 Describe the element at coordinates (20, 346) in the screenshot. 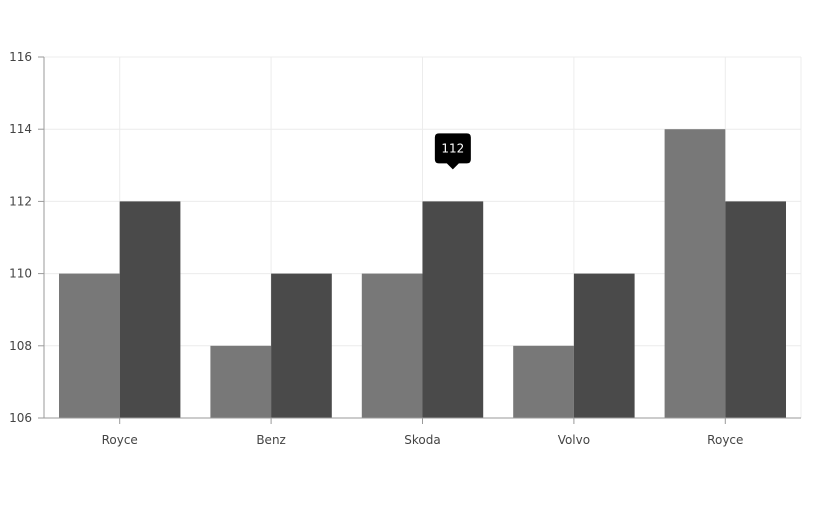

I see `y-tick-label: 108` at that location.